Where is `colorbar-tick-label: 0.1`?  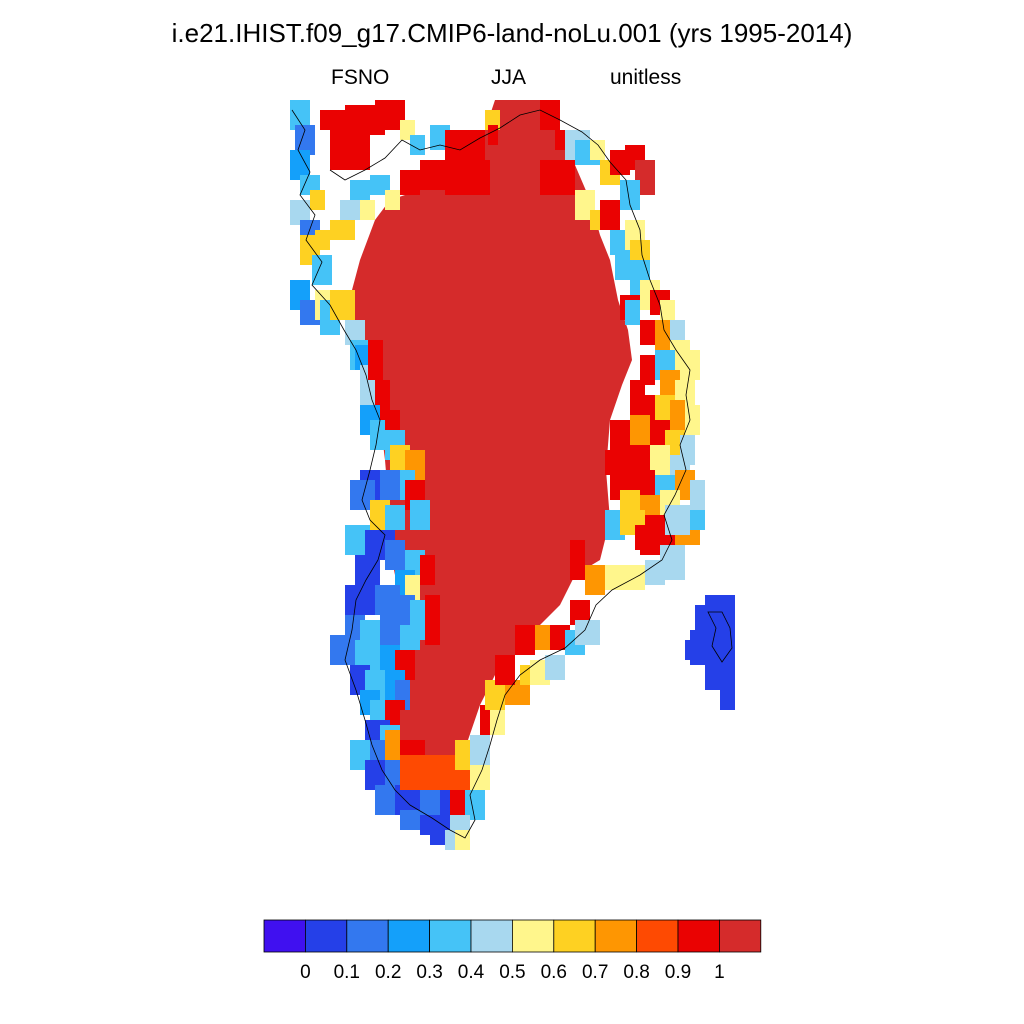
colorbar-tick-label: 0.1 is located at coordinates (347, 972).